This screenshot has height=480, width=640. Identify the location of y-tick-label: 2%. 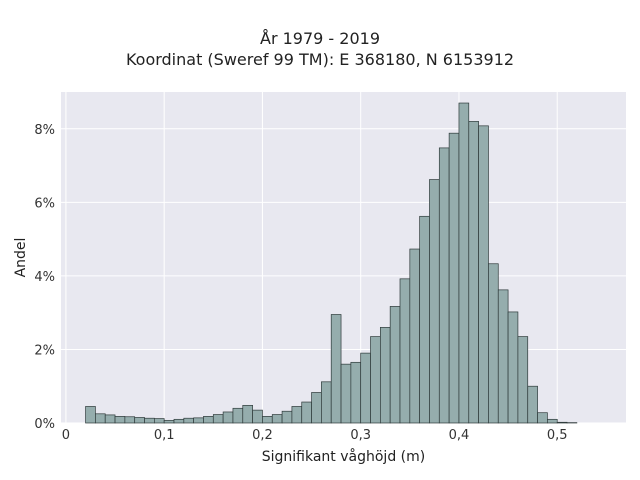
(44, 350).